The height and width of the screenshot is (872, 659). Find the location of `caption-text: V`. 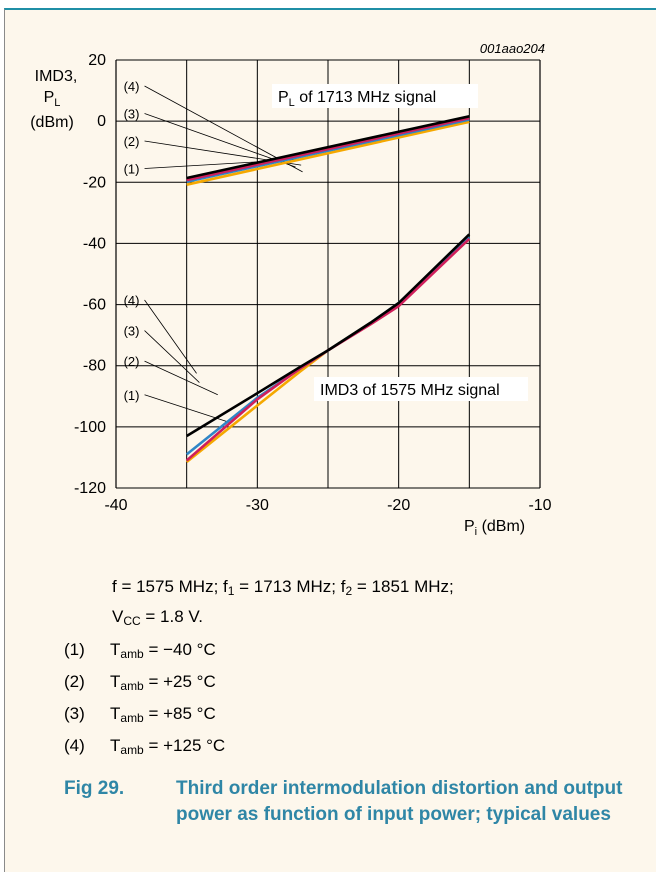

caption-text: V is located at coordinates (118, 616).